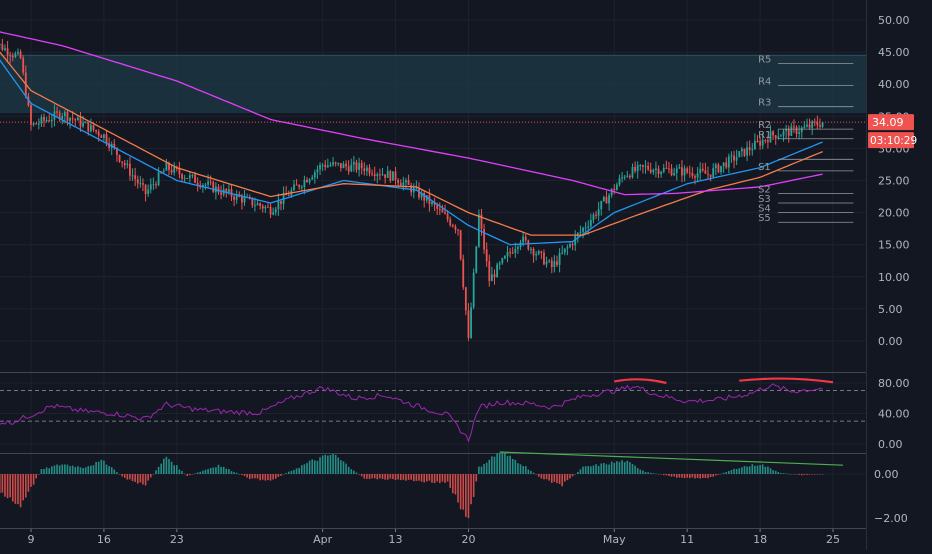 The width and height of the screenshot is (932, 554). What do you see at coordinates (894, 414) in the screenshot?
I see `rsi-tick-label: 40.00` at bounding box center [894, 414].